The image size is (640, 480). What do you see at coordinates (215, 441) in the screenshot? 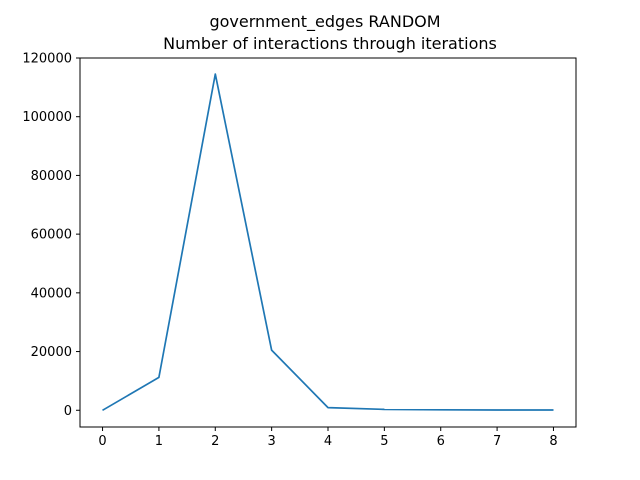
I see `x-tick-label: 2` at bounding box center [215, 441].